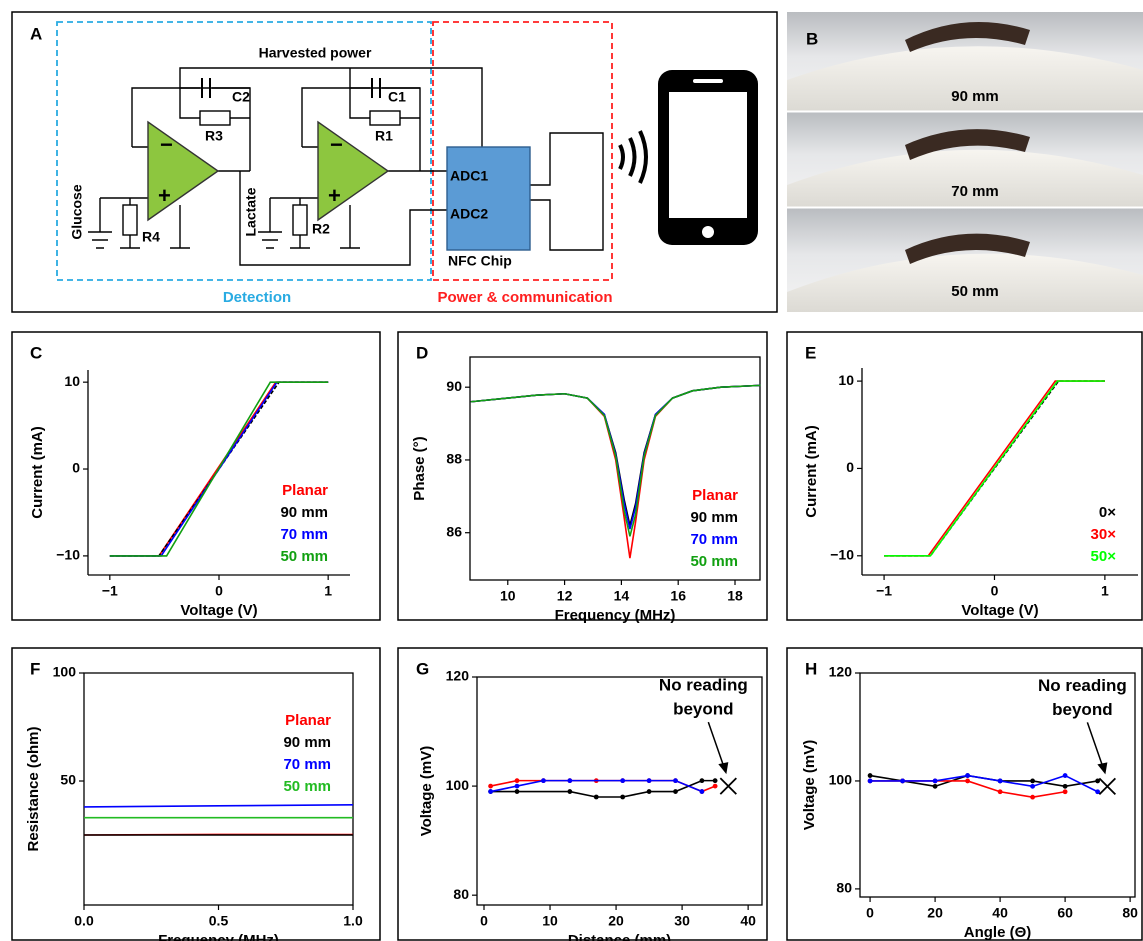  I want to click on photo-label: 70 mm, so click(975, 191).